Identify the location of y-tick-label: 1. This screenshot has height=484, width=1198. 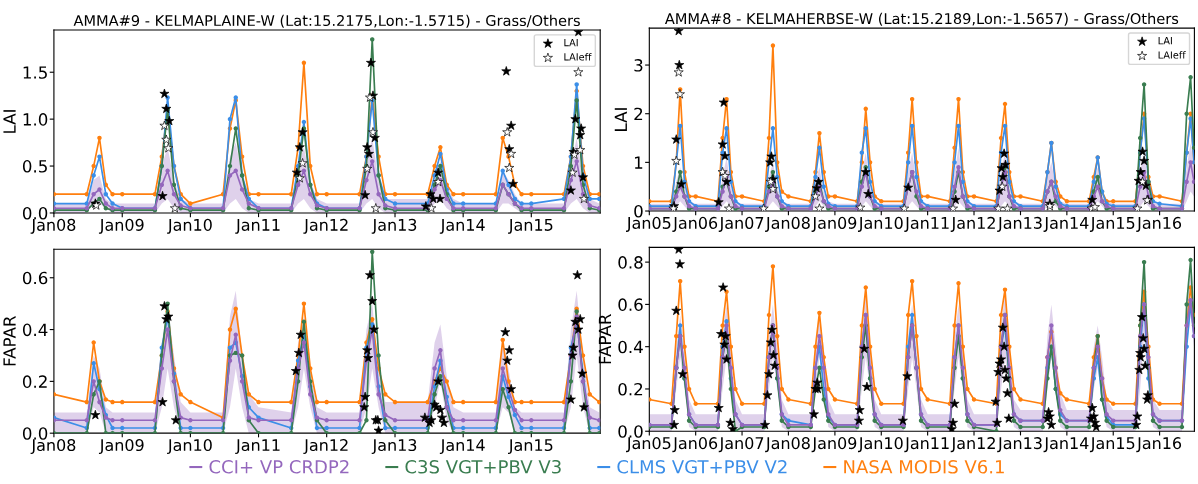
(638, 162).